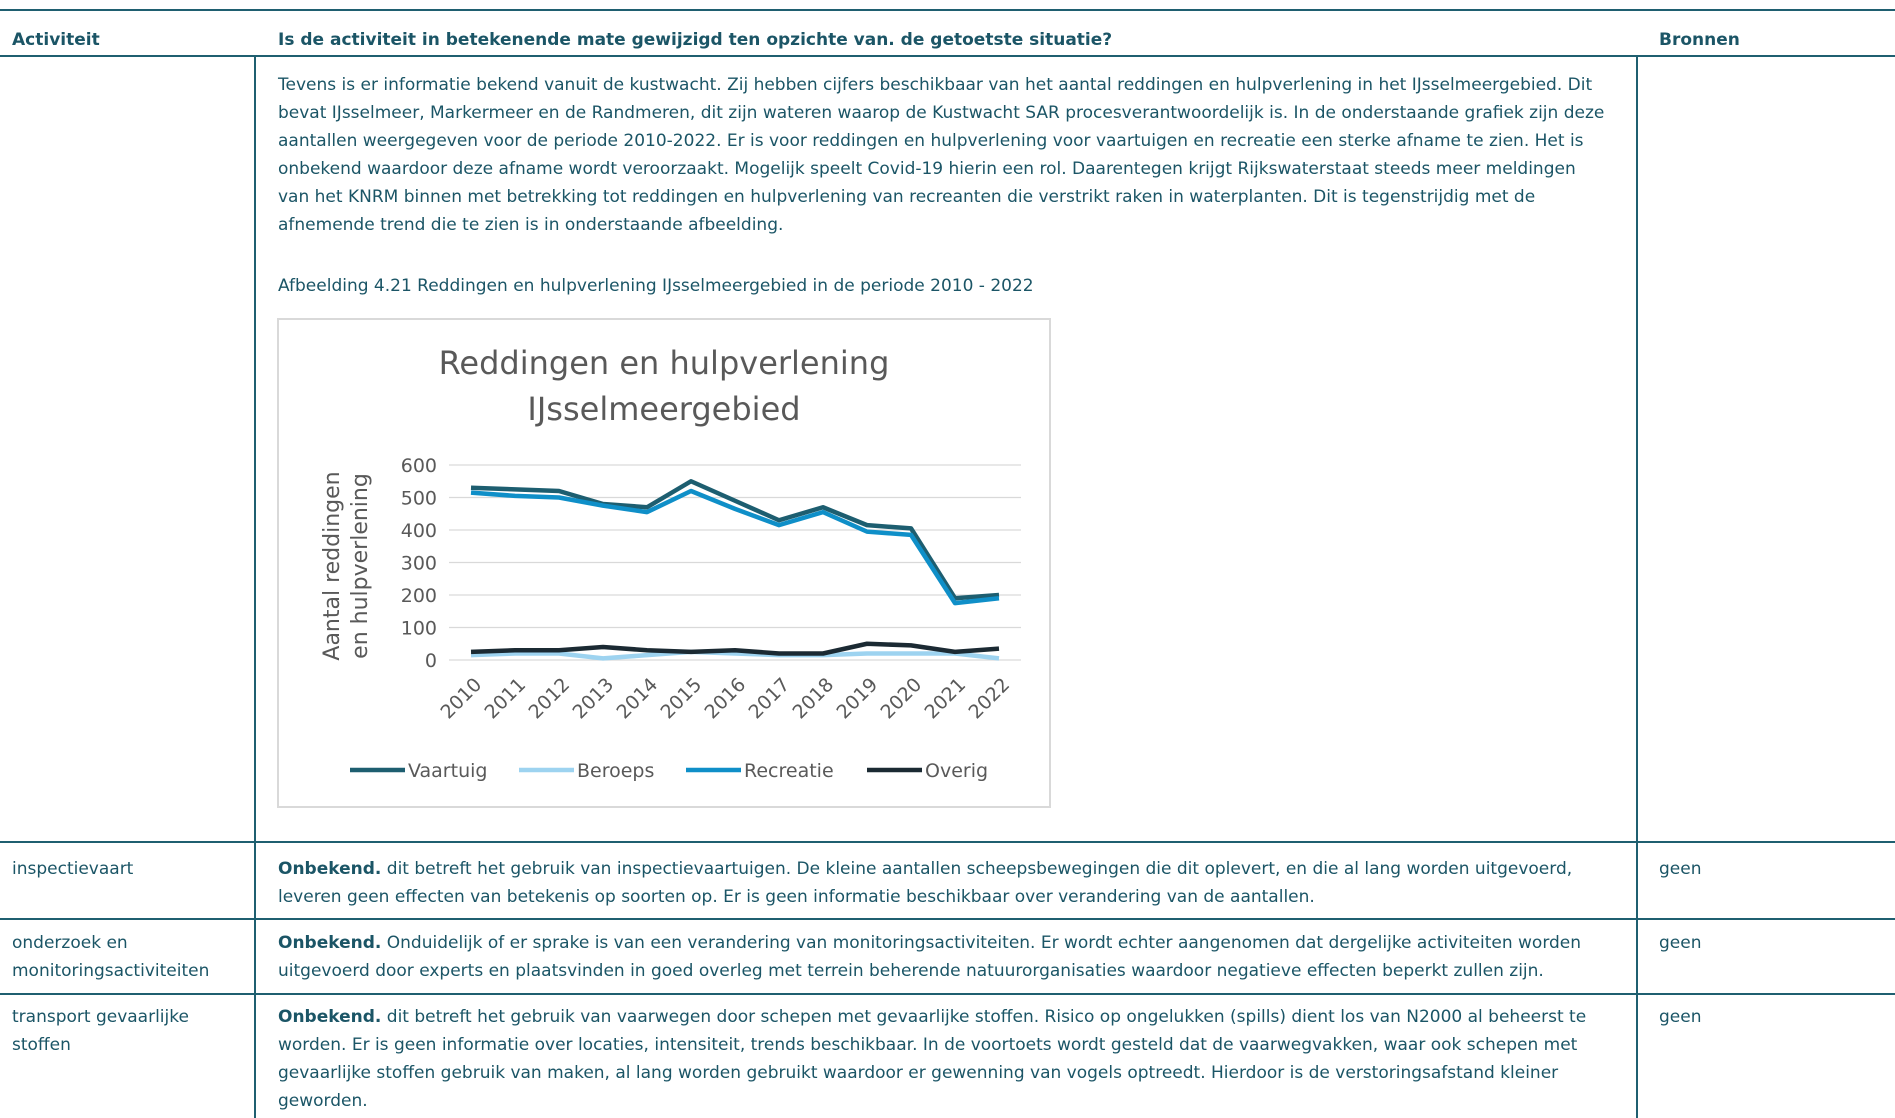  I want to click on y-tick-label: 400, so click(419, 531).